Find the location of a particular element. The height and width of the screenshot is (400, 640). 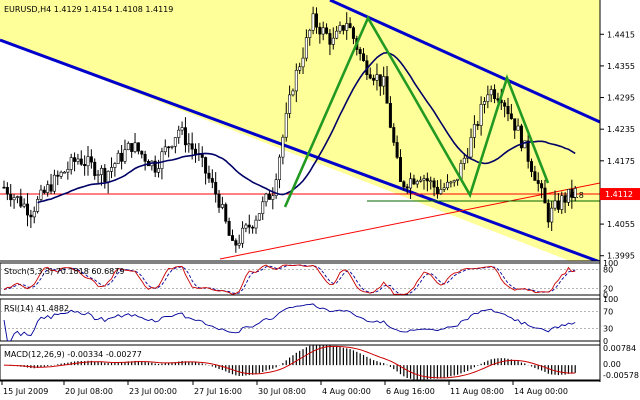

macd-level-label: 0.00 is located at coordinates (612, 364).